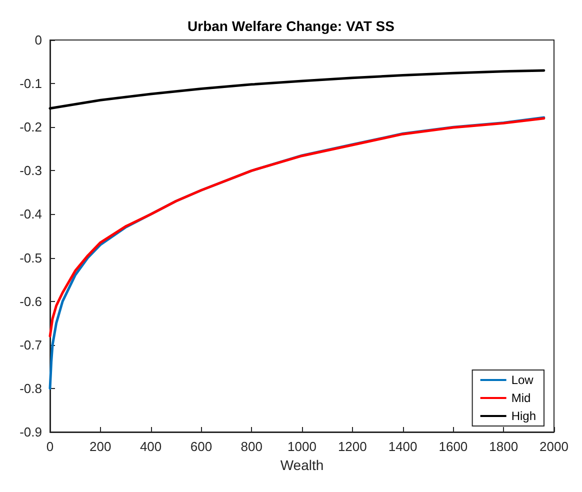 Image resolution: width=582 pixels, height=492 pixels. I want to click on x-axis-title: Wealth, so click(302, 464).